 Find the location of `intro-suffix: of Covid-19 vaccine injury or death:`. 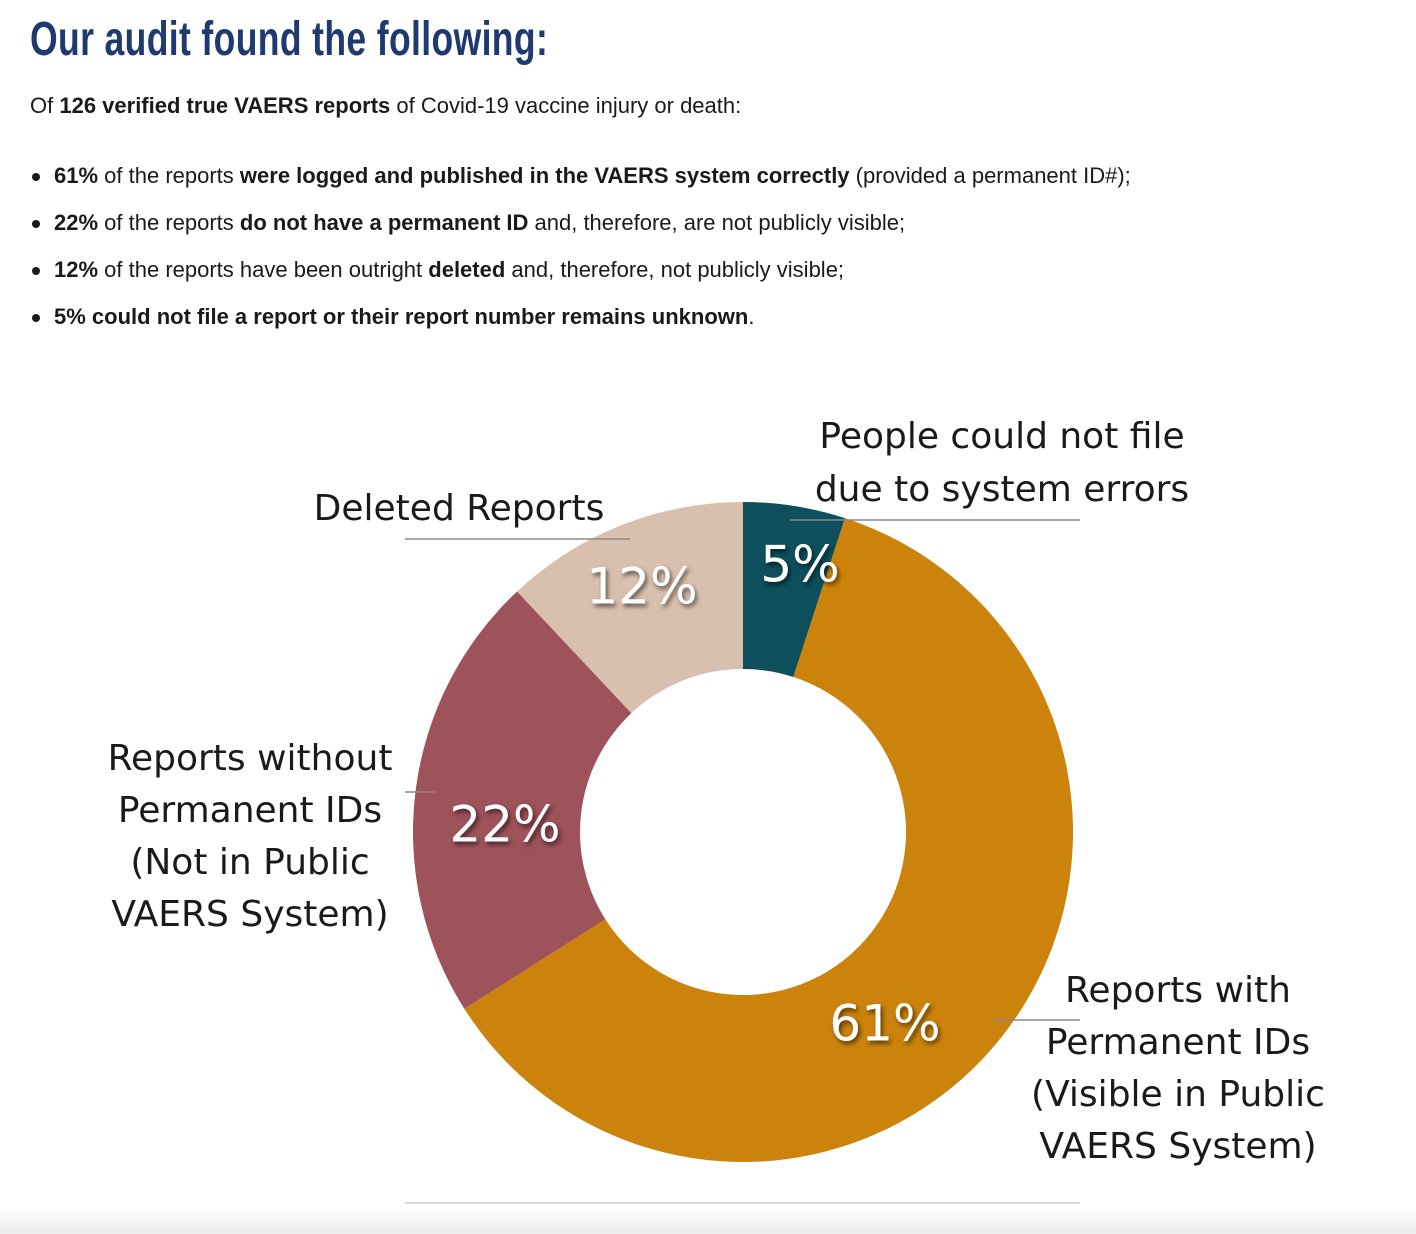

intro-suffix: of Covid-19 vaccine injury or death: is located at coordinates (566, 105).